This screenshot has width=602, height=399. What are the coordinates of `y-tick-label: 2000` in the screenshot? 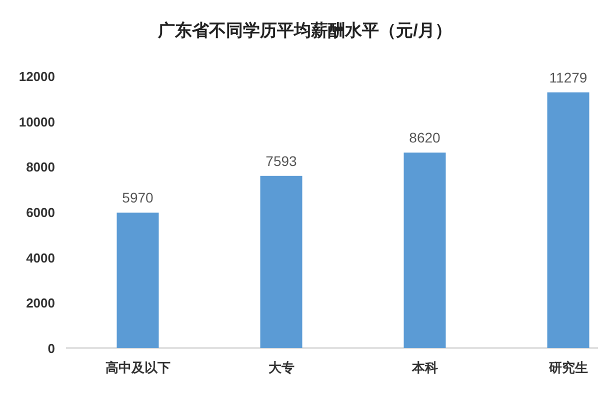 It's located at (40, 303).